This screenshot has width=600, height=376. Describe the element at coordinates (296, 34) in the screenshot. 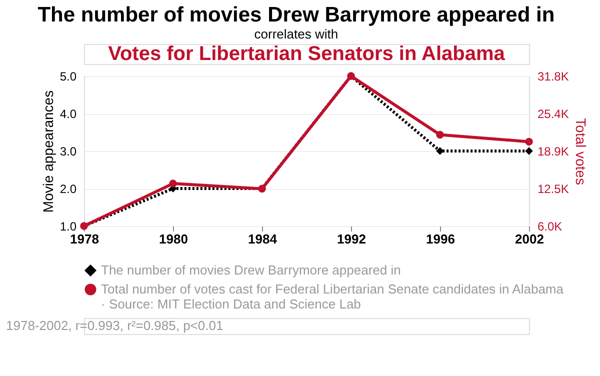

I see `text: correlates with` at that location.